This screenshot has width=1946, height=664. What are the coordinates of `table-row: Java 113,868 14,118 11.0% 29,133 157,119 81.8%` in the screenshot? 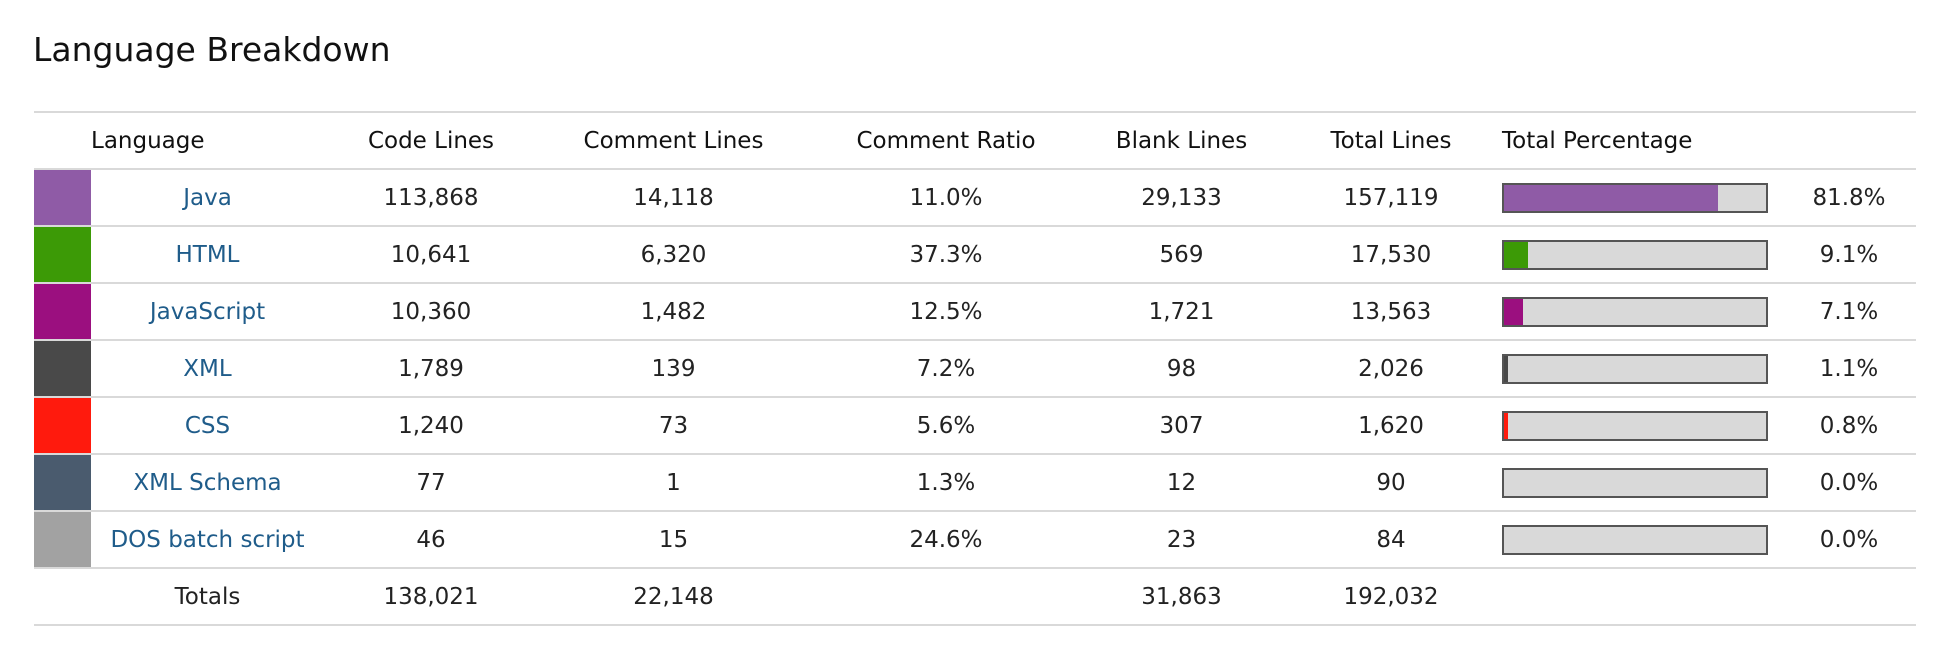 It's located at (975, 198).